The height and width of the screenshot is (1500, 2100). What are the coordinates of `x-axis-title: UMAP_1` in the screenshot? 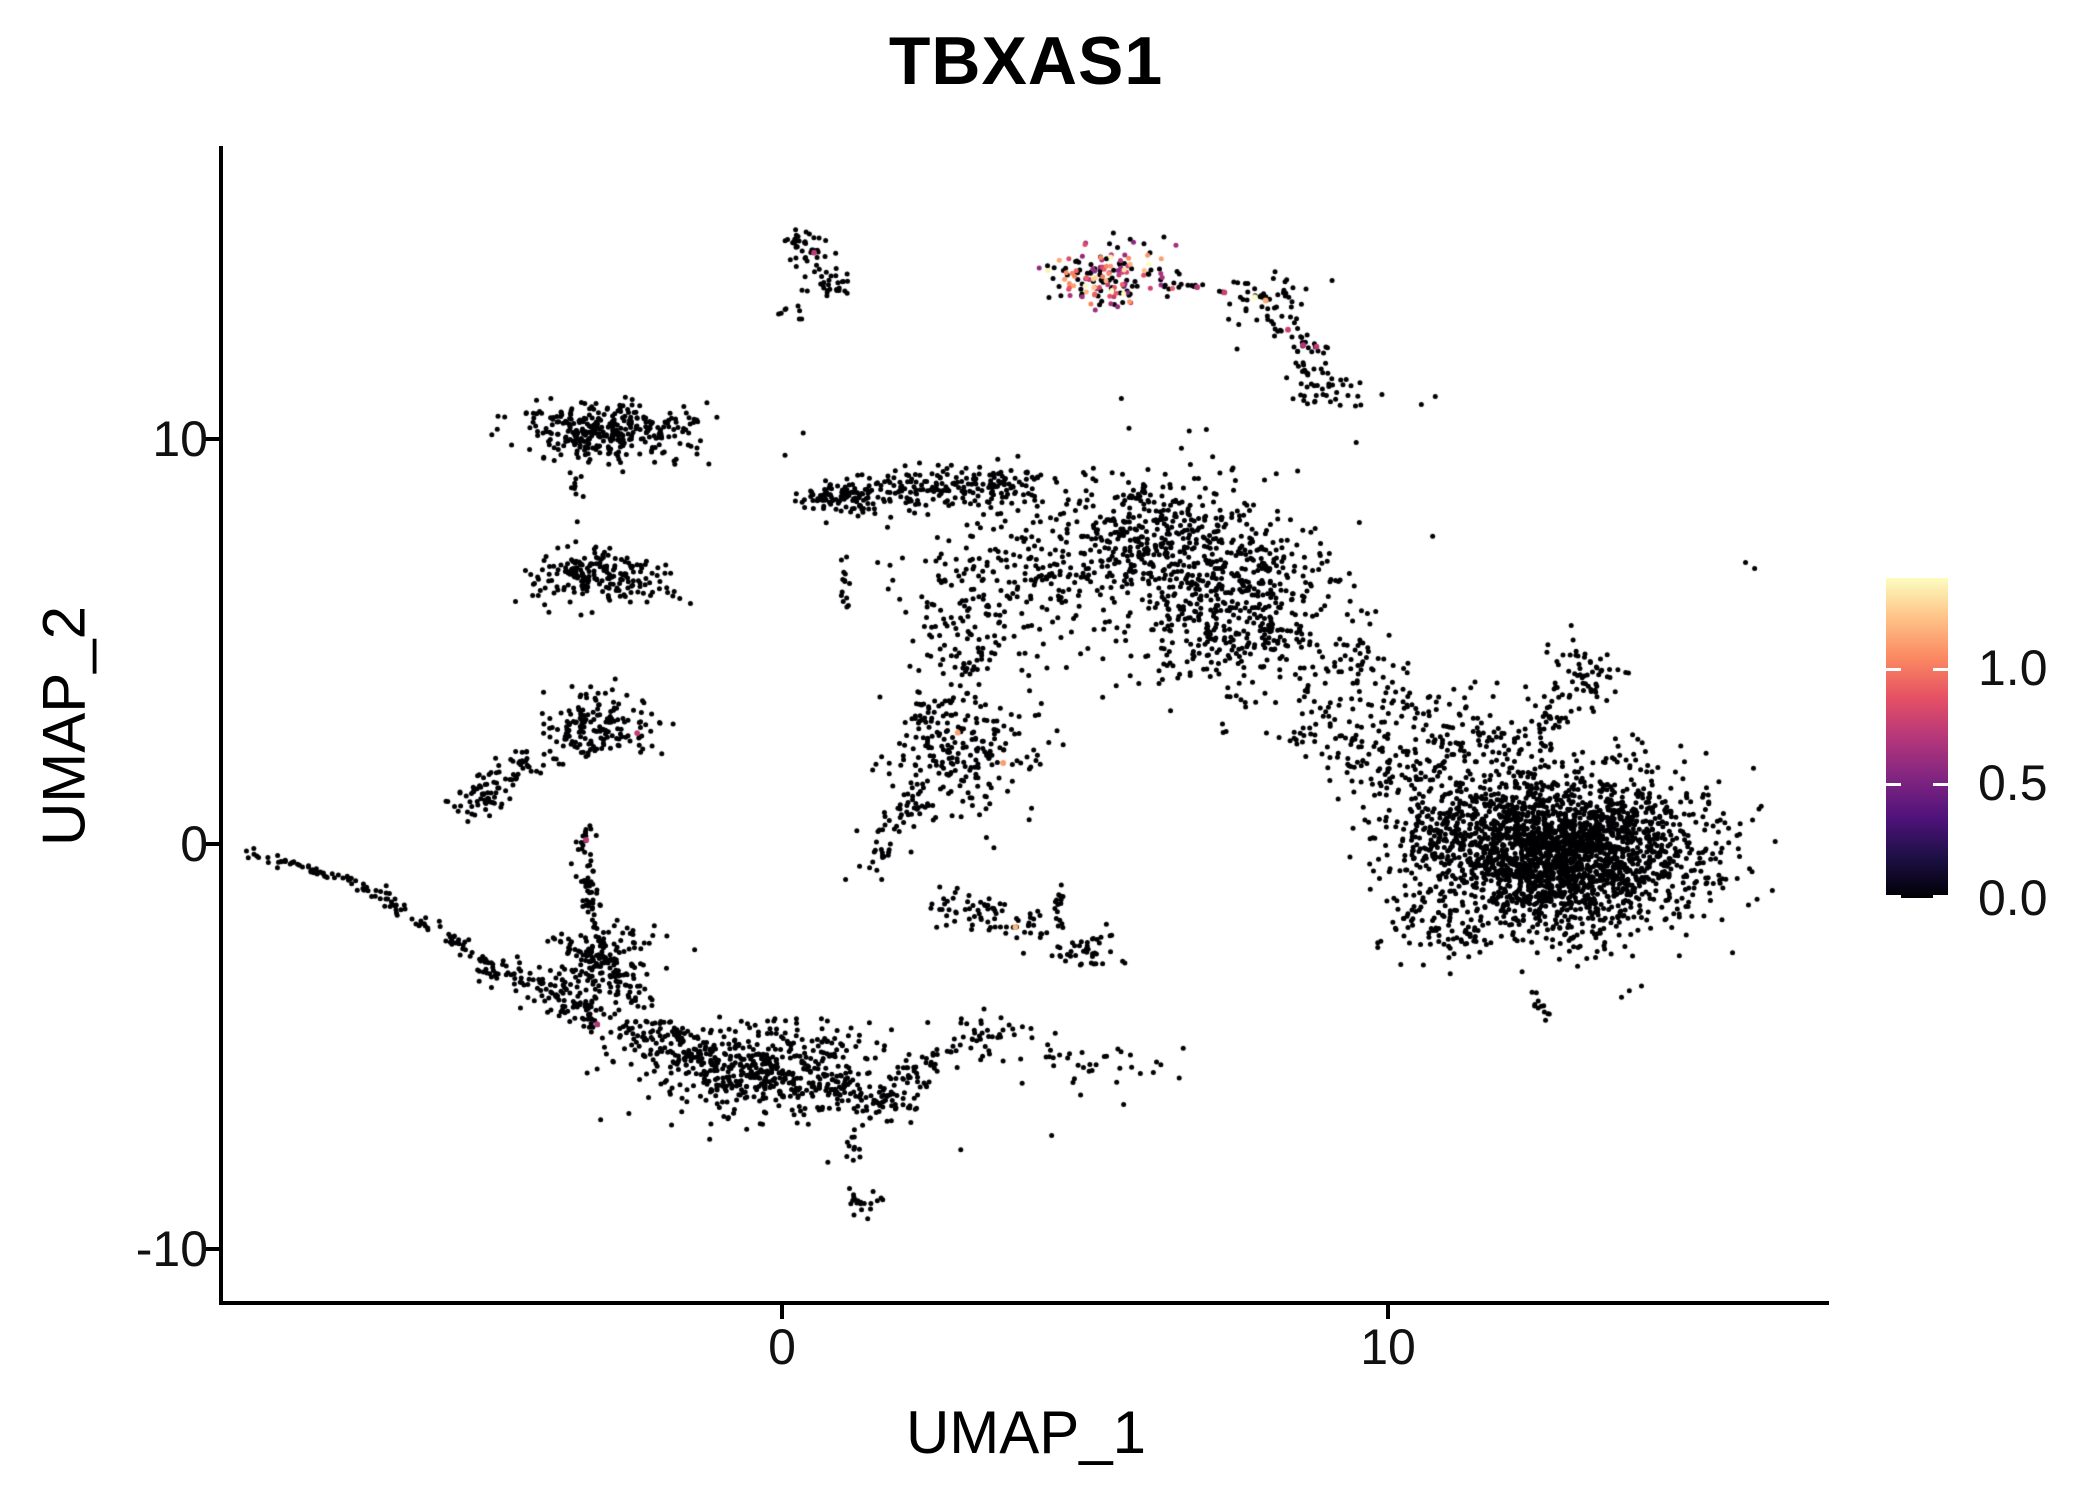 It's located at (1026, 1432).